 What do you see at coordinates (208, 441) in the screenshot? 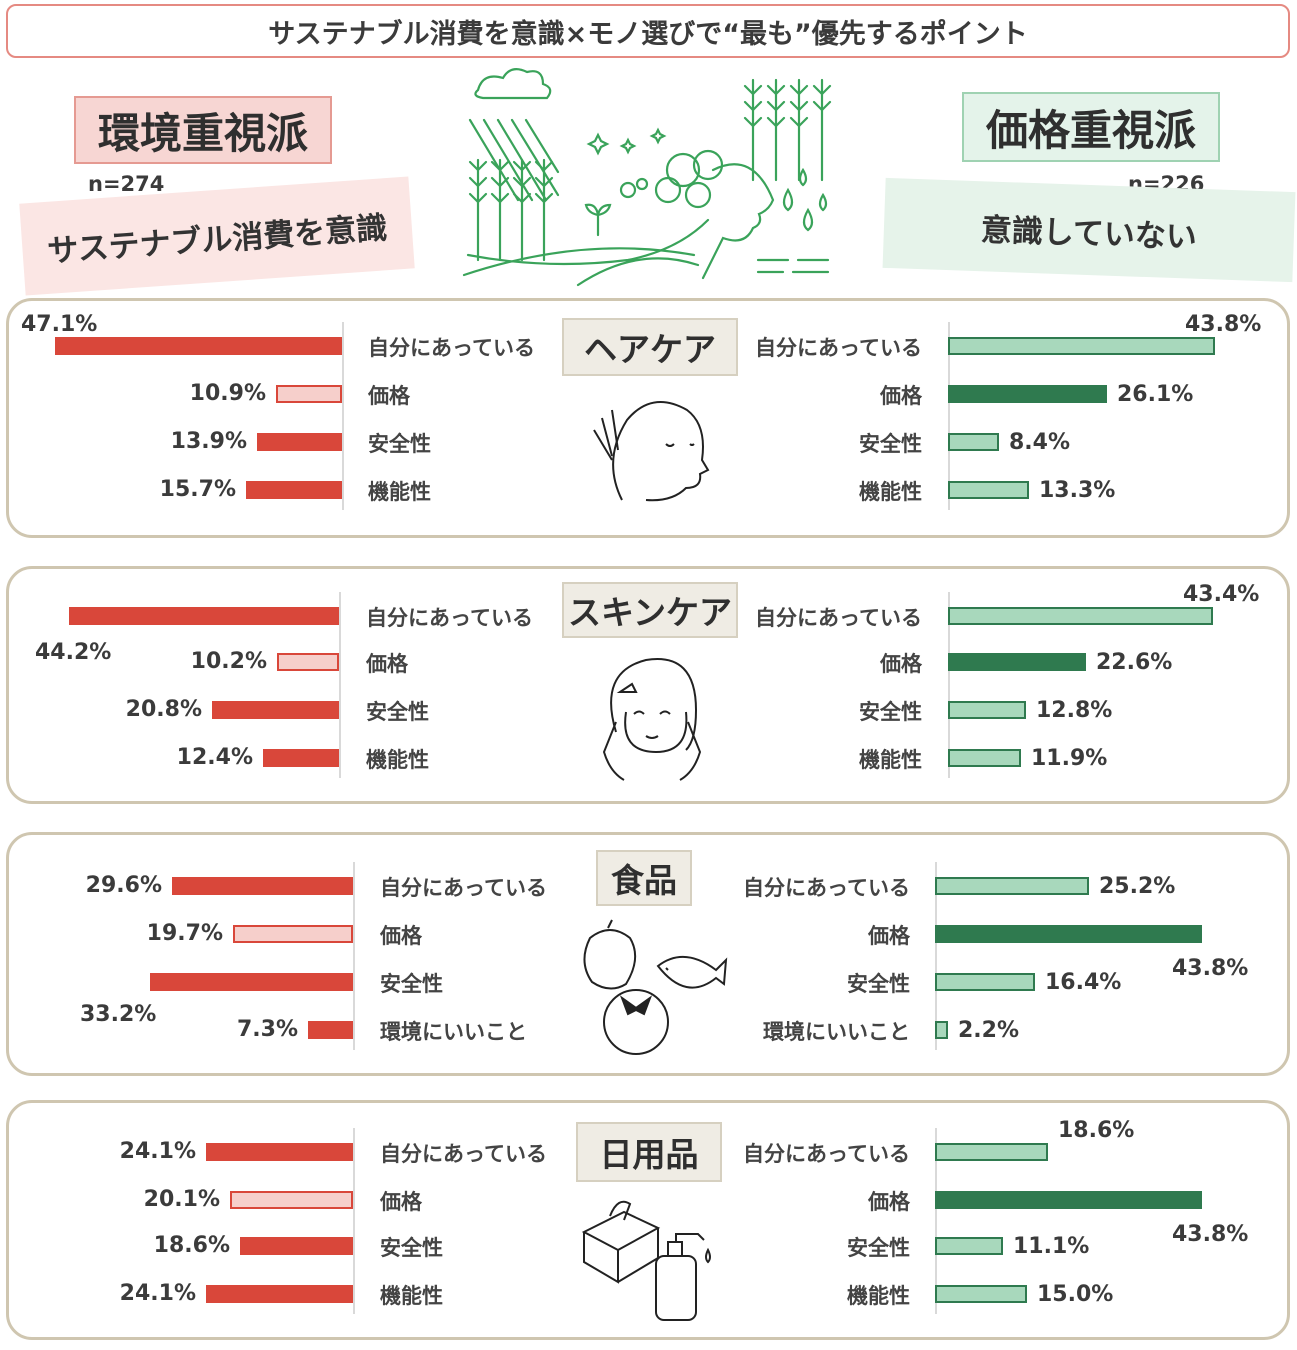
I see `left-value-label: 13.9%` at bounding box center [208, 441].